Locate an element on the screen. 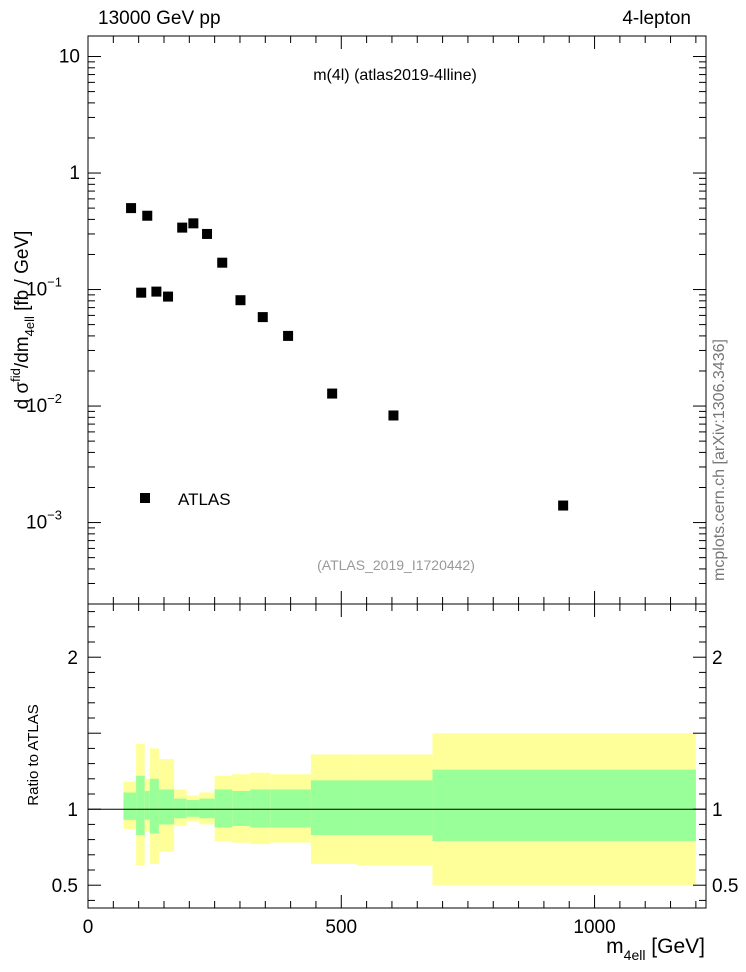 This screenshot has width=746, height=972. ratio-y-tick-label-right-2: 0.5 is located at coordinates (725, 886).